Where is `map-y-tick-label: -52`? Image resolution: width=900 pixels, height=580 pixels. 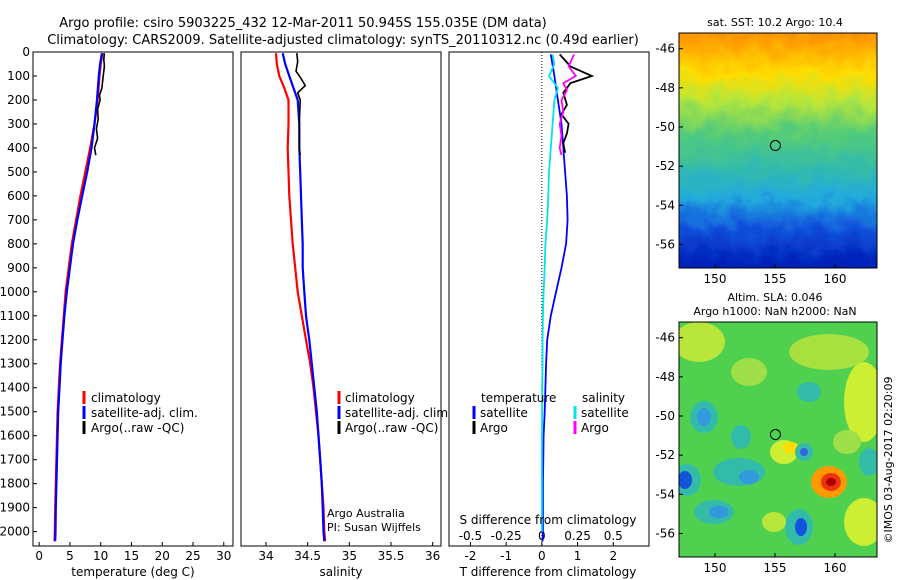 map-y-tick-label: -52 is located at coordinates (665, 166).